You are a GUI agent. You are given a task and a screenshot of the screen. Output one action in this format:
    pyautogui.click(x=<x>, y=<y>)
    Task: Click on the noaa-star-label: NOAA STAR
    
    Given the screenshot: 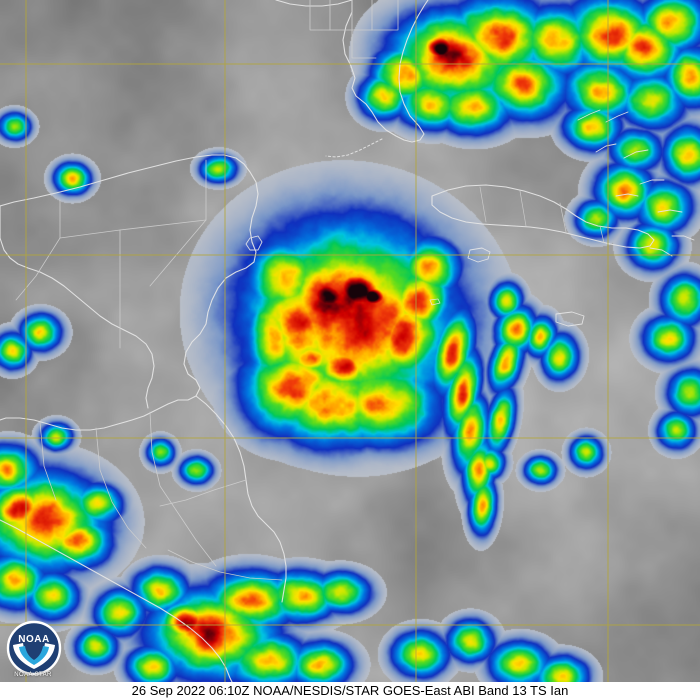 What is the action you would take?
    pyautogui.click(x=33, y=675)
    